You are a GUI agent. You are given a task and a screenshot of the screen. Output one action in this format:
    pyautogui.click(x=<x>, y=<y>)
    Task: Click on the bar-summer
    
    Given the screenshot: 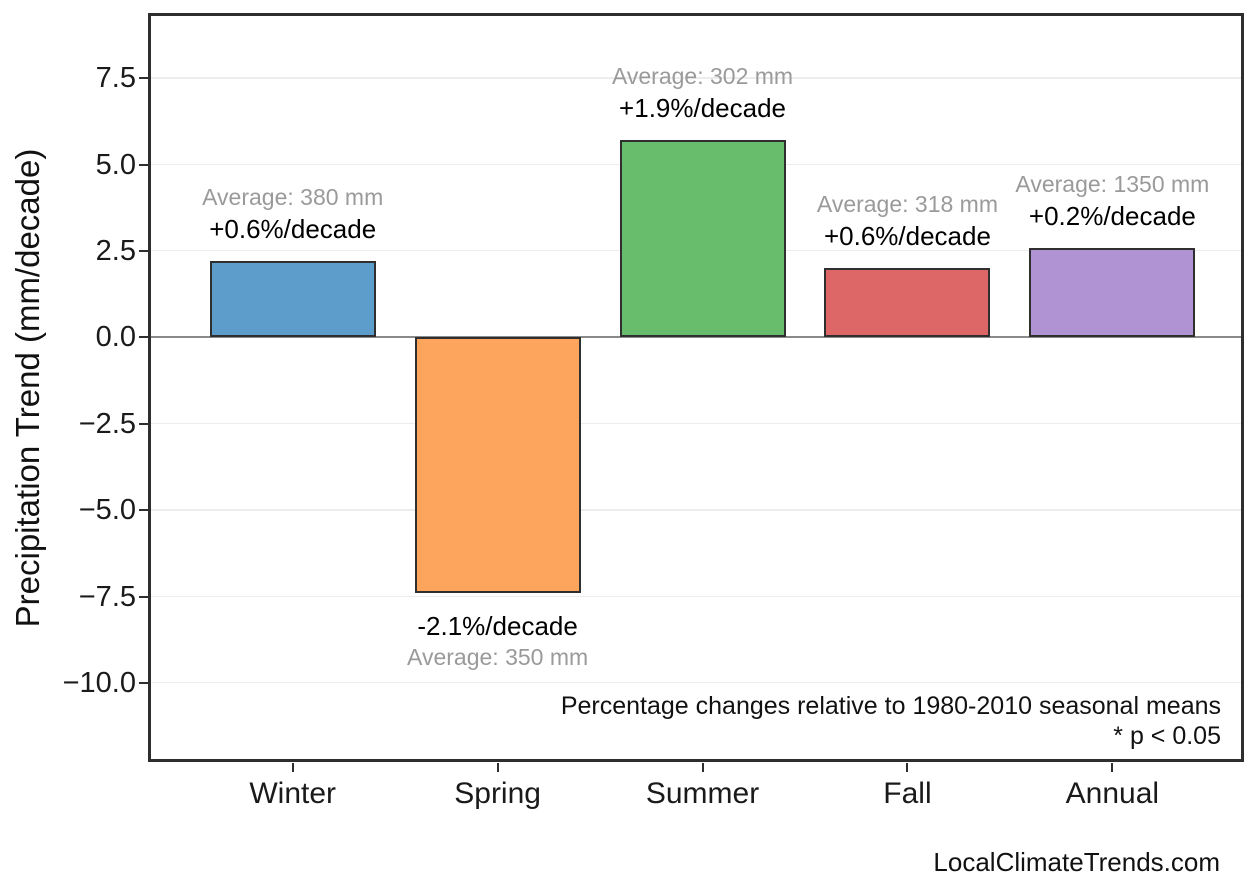 What is the action you would take?
    pyautogui.click(x=702, y=239)
    